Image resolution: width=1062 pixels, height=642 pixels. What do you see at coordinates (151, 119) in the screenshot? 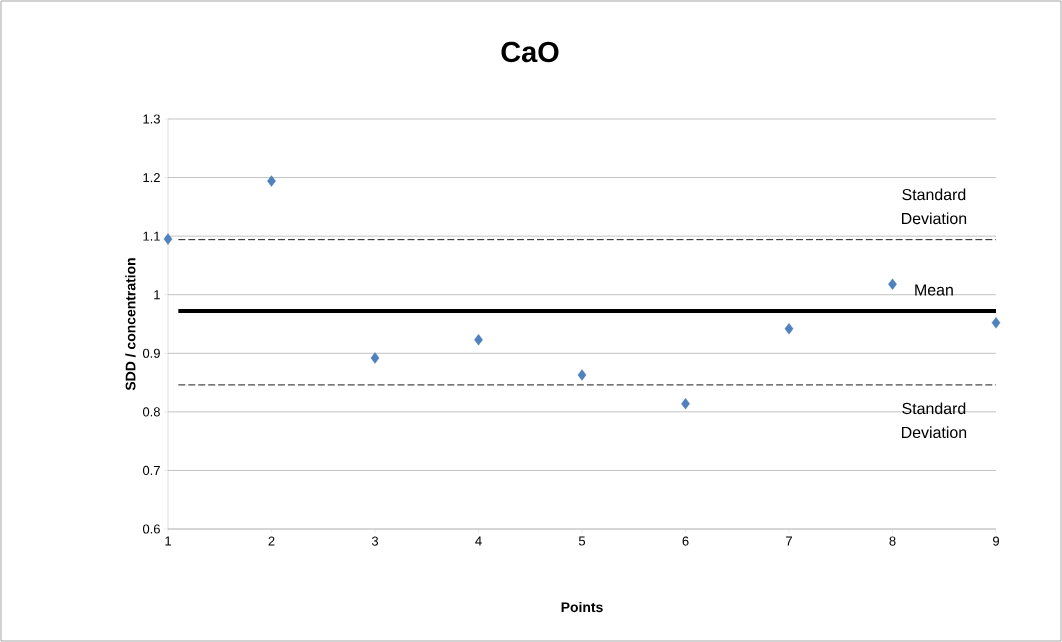
I see `y-tick-label: 1.3` at bounding box center [151, 119].